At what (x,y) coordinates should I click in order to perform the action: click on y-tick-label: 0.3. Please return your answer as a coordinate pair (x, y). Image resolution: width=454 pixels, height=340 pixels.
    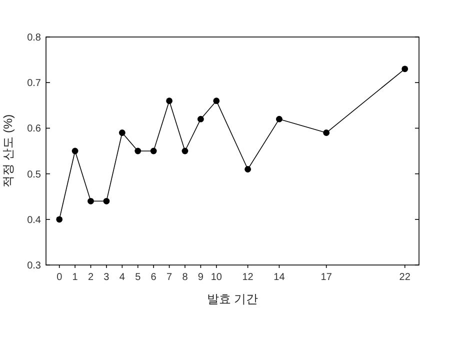
    Looking at the image, I should click on (34, 266).